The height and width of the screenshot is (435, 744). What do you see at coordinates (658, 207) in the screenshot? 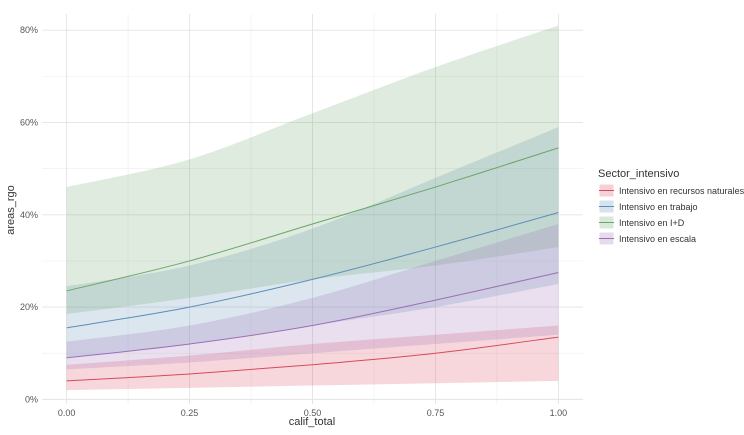
I see `legend-label: Intensivo en trabajo` at bounding box center [658, 207].